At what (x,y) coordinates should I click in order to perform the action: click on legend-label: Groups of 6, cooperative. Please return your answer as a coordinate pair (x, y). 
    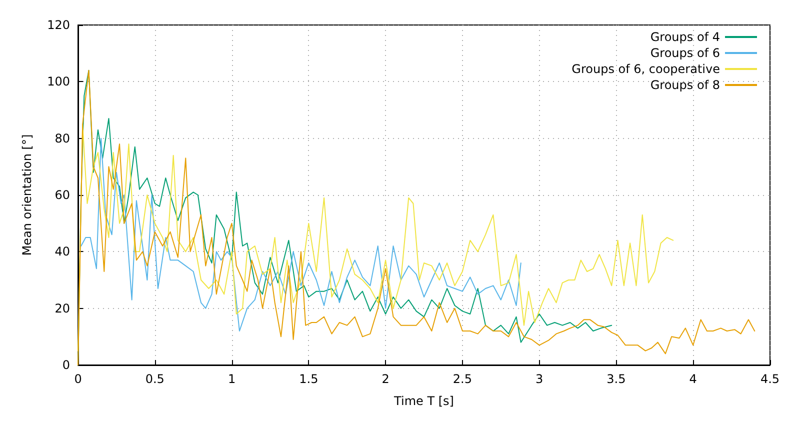
    Looking at the image, I should click on (646, 69).